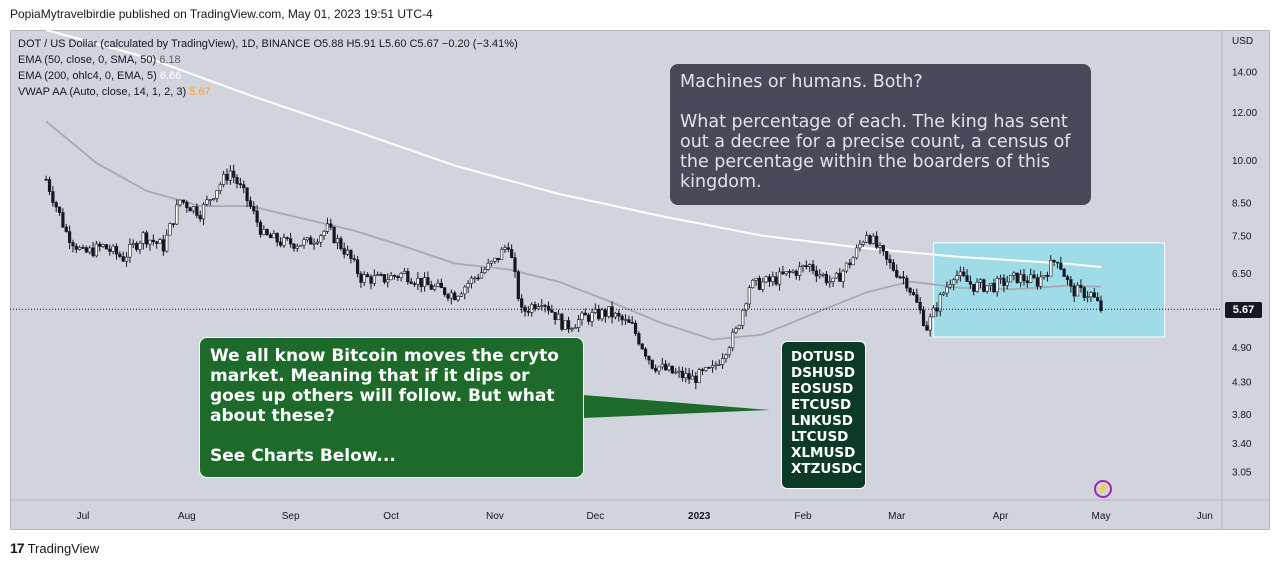 The height and width of the screenshot is (565, 1280). What do you see at coordinates (200, 92) in the screenshot?
I see `legend-vwap-value: 5.67` at bounding box center [200, 92].